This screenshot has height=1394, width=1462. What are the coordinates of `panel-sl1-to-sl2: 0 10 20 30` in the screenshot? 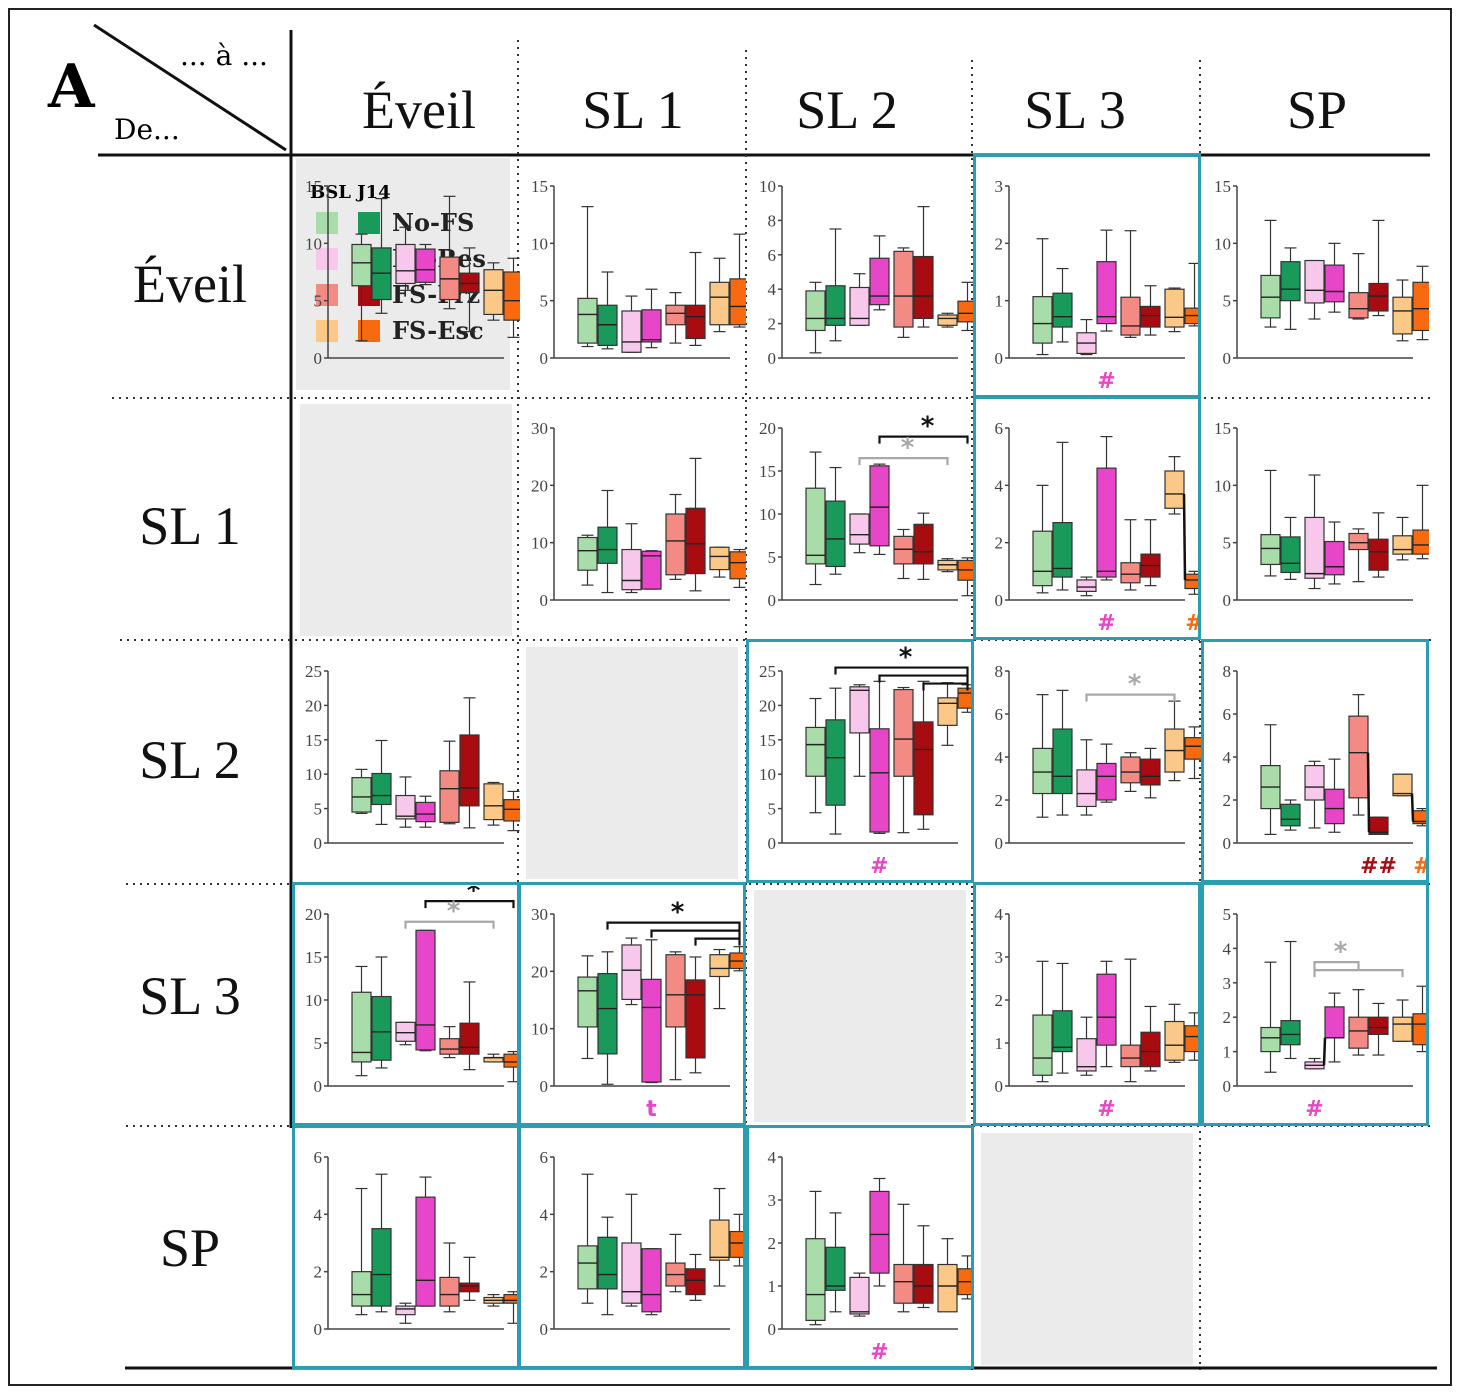 It's located at (633, 521).